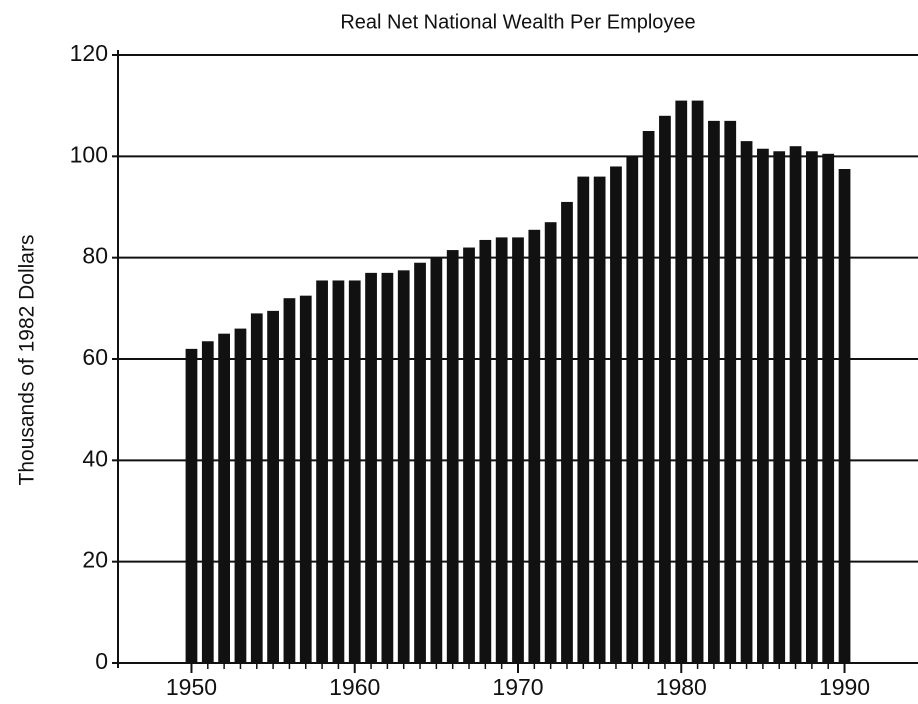 This screenshot has height=704, width=918. I want to click on x-tick-label: 1970, so click(517, 687).